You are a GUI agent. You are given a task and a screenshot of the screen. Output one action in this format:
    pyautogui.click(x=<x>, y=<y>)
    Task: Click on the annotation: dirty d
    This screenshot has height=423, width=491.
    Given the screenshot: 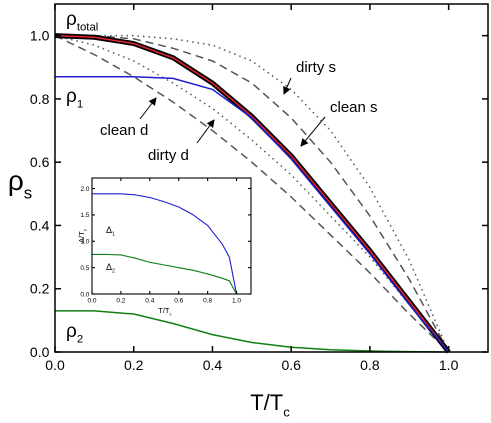 What is the action you would take?
    pyautogui.click(x=168, y=155)
    